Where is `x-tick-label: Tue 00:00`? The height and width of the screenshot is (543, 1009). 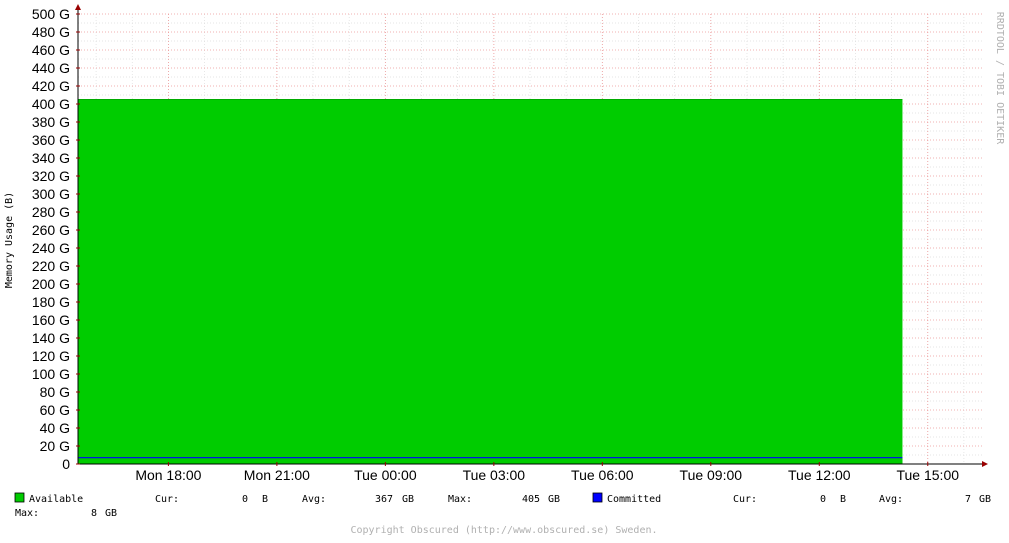
x-tick-label: Tue 00:00 is located at coordinates (385, 475).